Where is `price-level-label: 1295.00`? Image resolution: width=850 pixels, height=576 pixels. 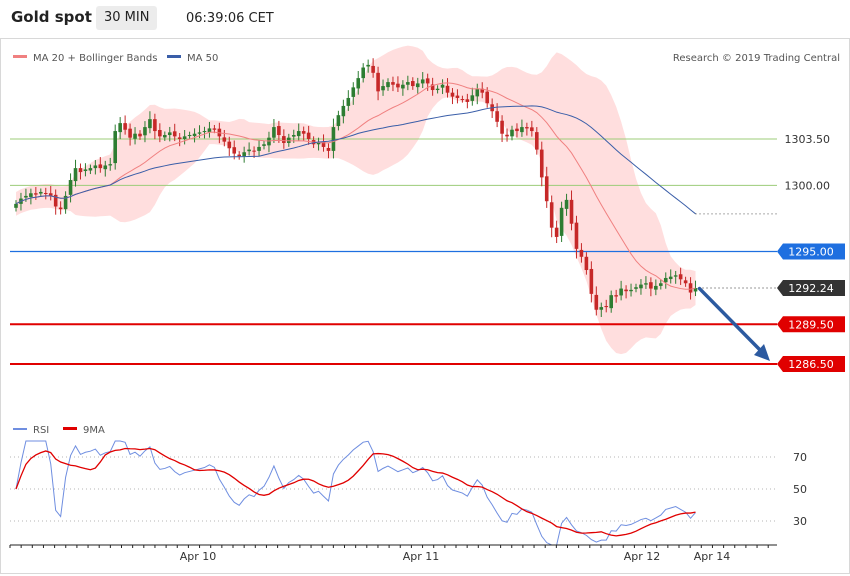
price-level-label: 1295.00 is located at coordinates (811, 252).